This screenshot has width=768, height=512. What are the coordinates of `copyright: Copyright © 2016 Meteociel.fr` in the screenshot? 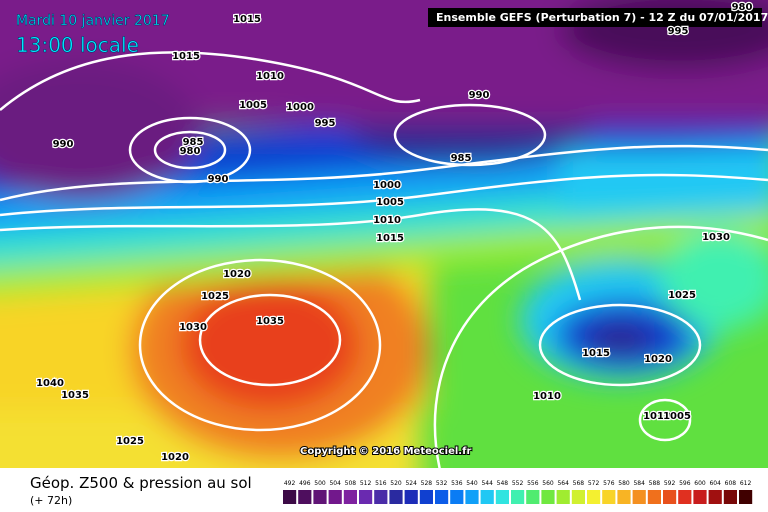 It's located at (385, 451).